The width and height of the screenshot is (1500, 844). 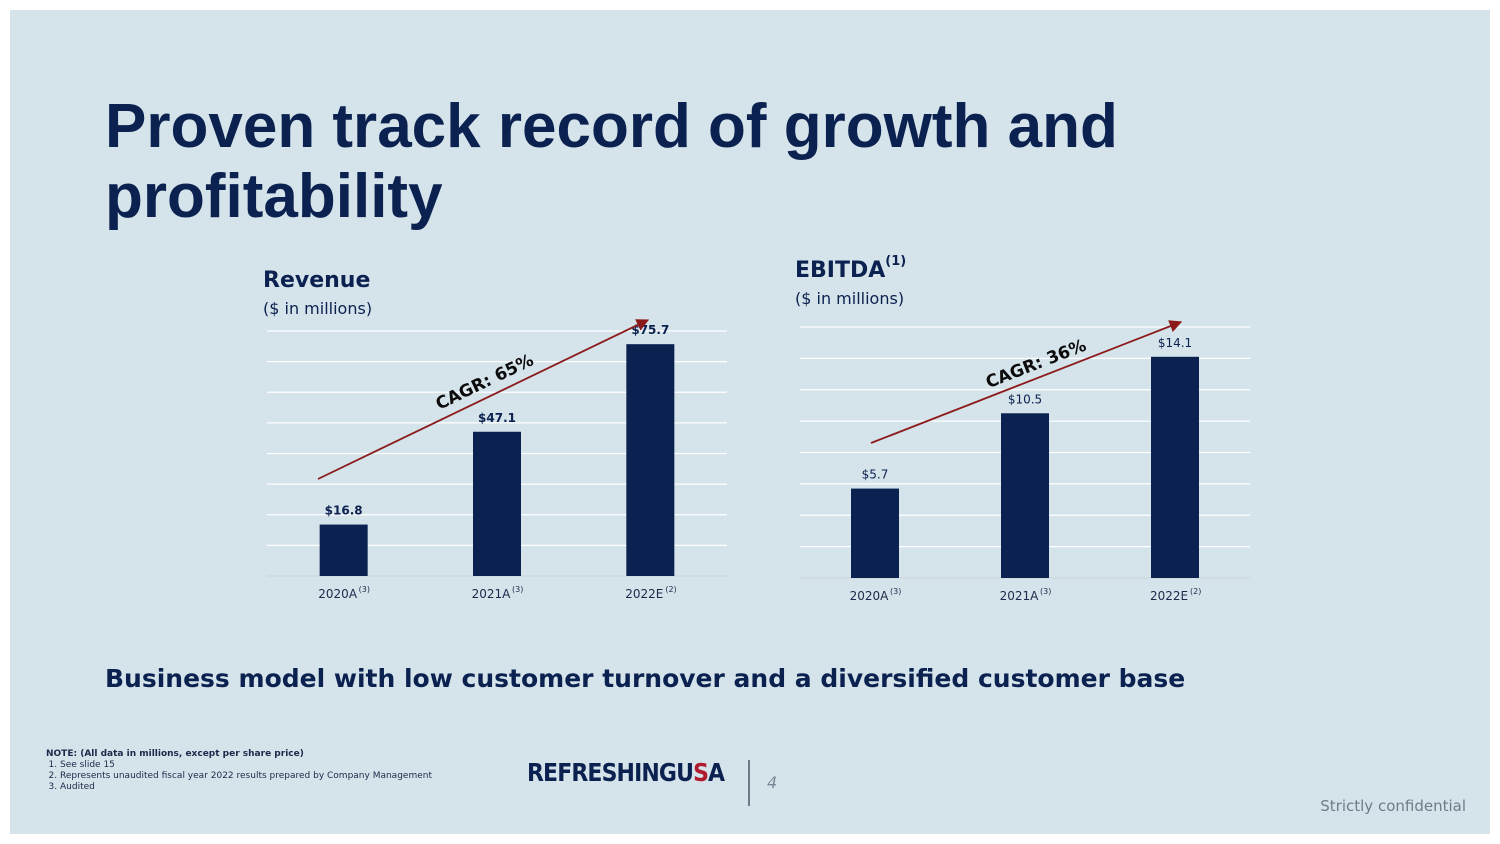 I want to click on value-label: $16.8, so click(x=344, y=511).